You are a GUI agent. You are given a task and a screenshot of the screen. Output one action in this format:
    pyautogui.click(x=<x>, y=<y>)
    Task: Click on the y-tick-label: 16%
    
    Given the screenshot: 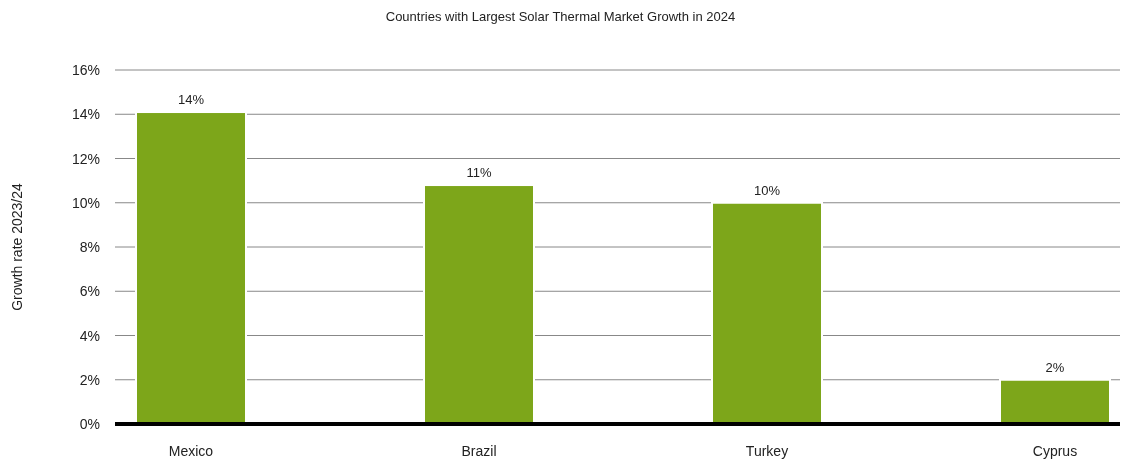 What is the action you would take?
    pyautogui.click(x=85, y=70)
    